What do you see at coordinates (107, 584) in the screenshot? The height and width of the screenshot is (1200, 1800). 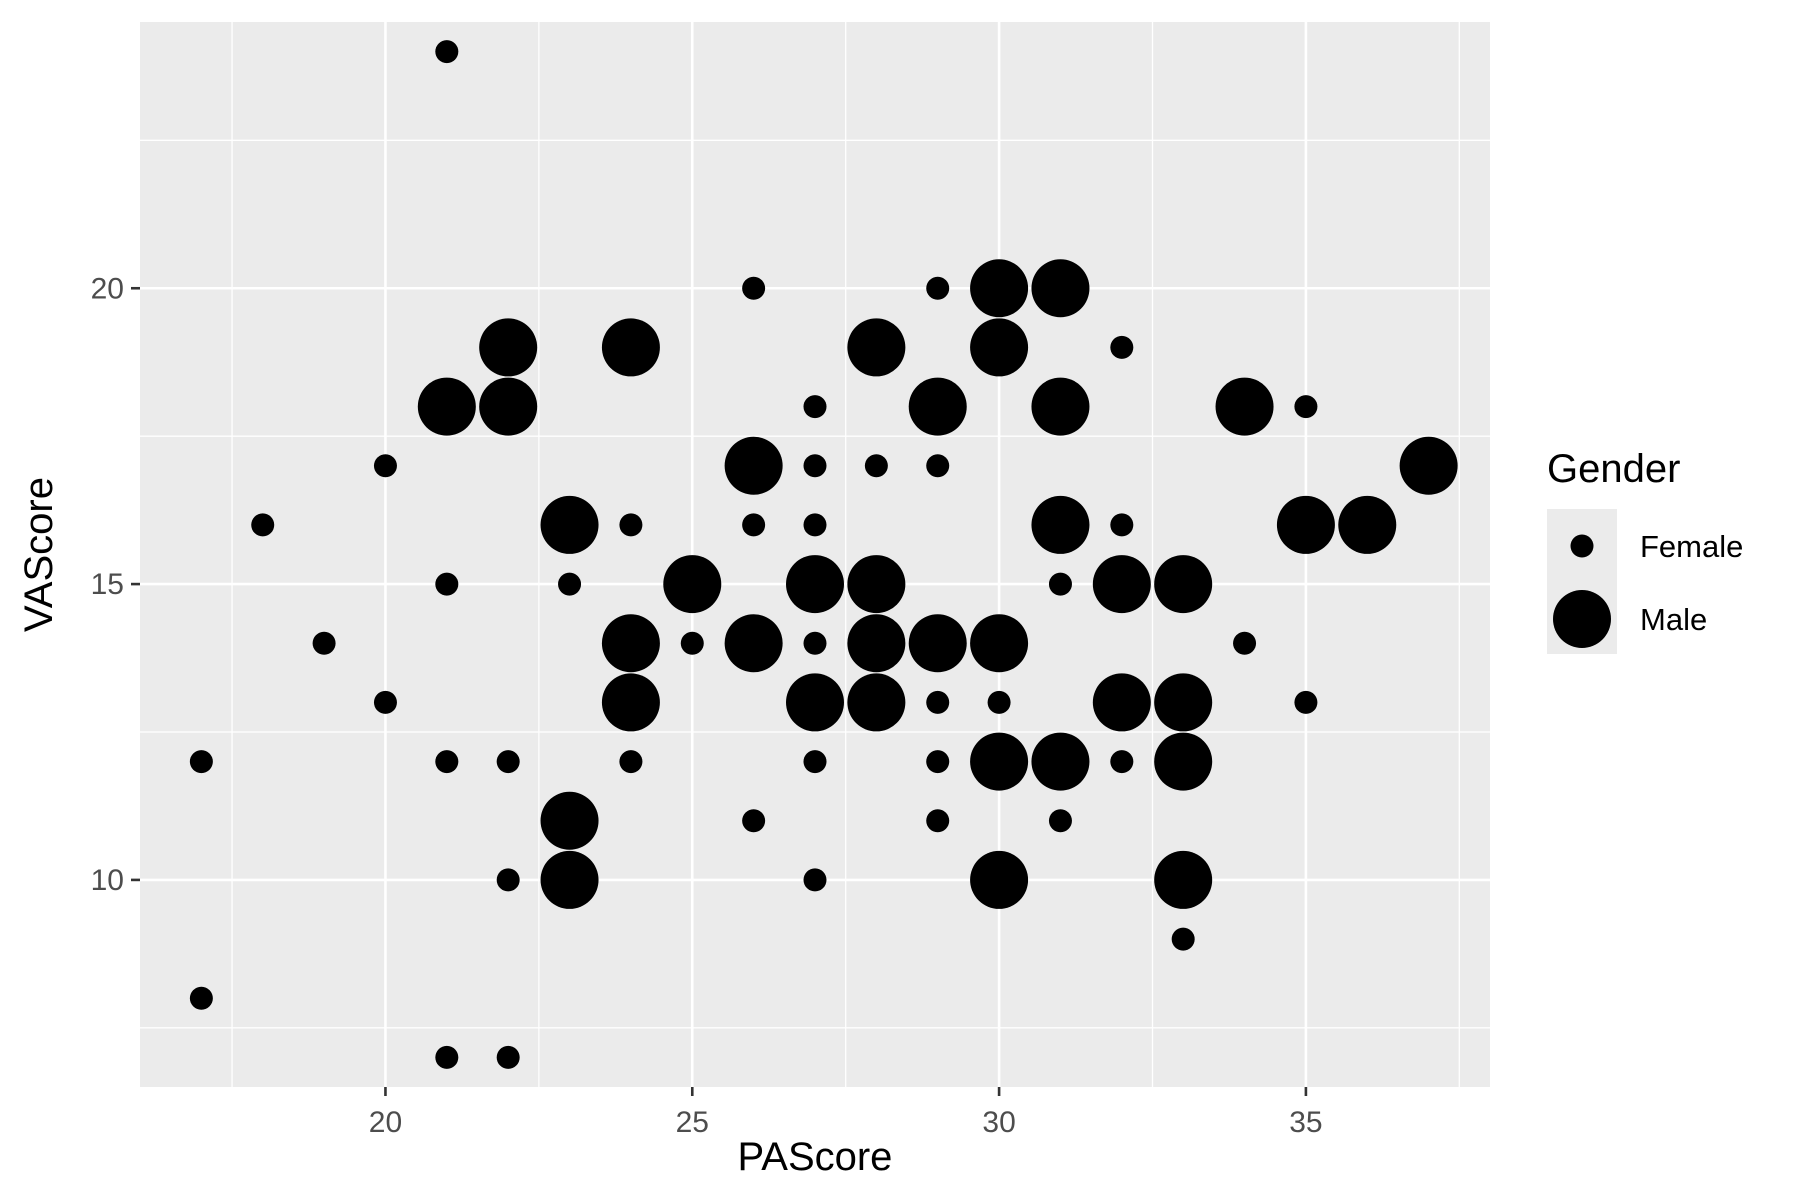 I see `y-tick-label: 15` at bounding box center [107, 584].